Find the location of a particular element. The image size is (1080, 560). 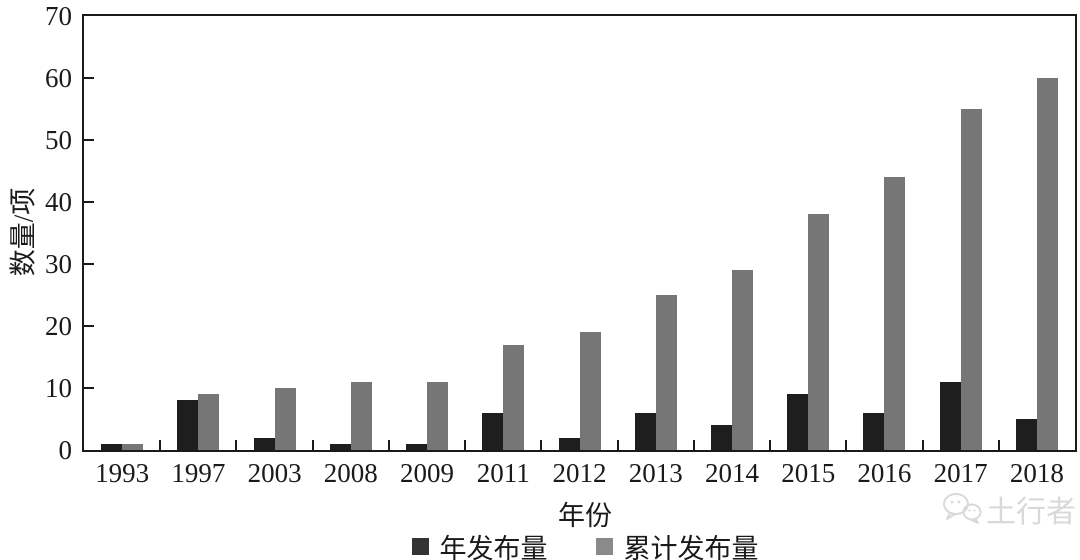

legend-swatch-cumulative is located at coordinates (604, 546).